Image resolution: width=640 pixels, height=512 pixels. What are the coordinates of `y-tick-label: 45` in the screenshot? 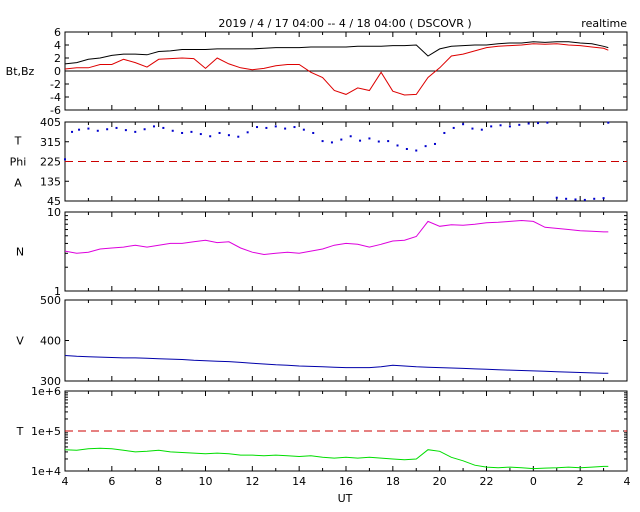 It's located at (54, 201).